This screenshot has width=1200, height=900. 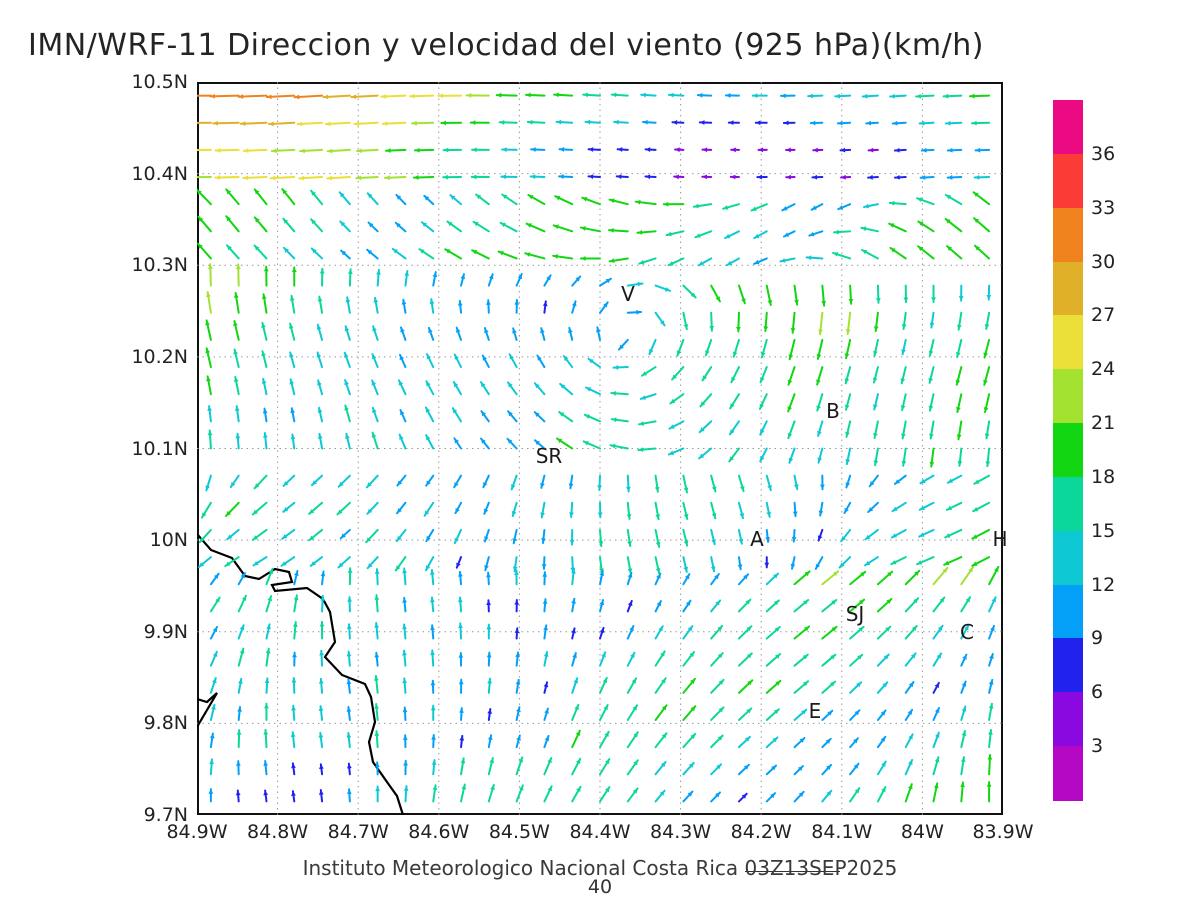 I want to click on y-axis-tick-10.2N: 10.2N, so click(x=159, y=356).